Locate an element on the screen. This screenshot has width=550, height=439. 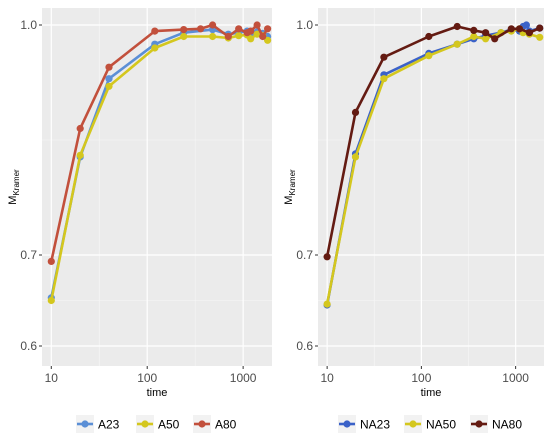
legend-item-A50: A50 is located at coordinates (158, 424).